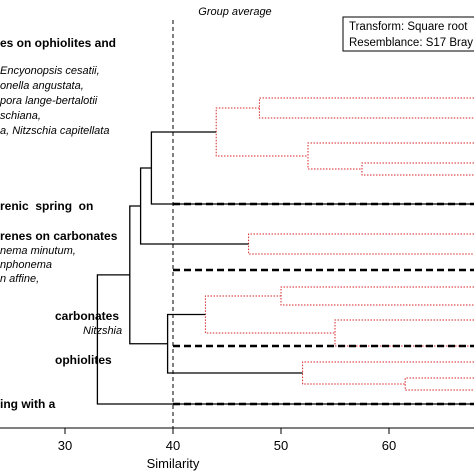 The image size is (474, 474). I want to click on species-label-1: Encyonopsis cesatii,, so click(50, 71).